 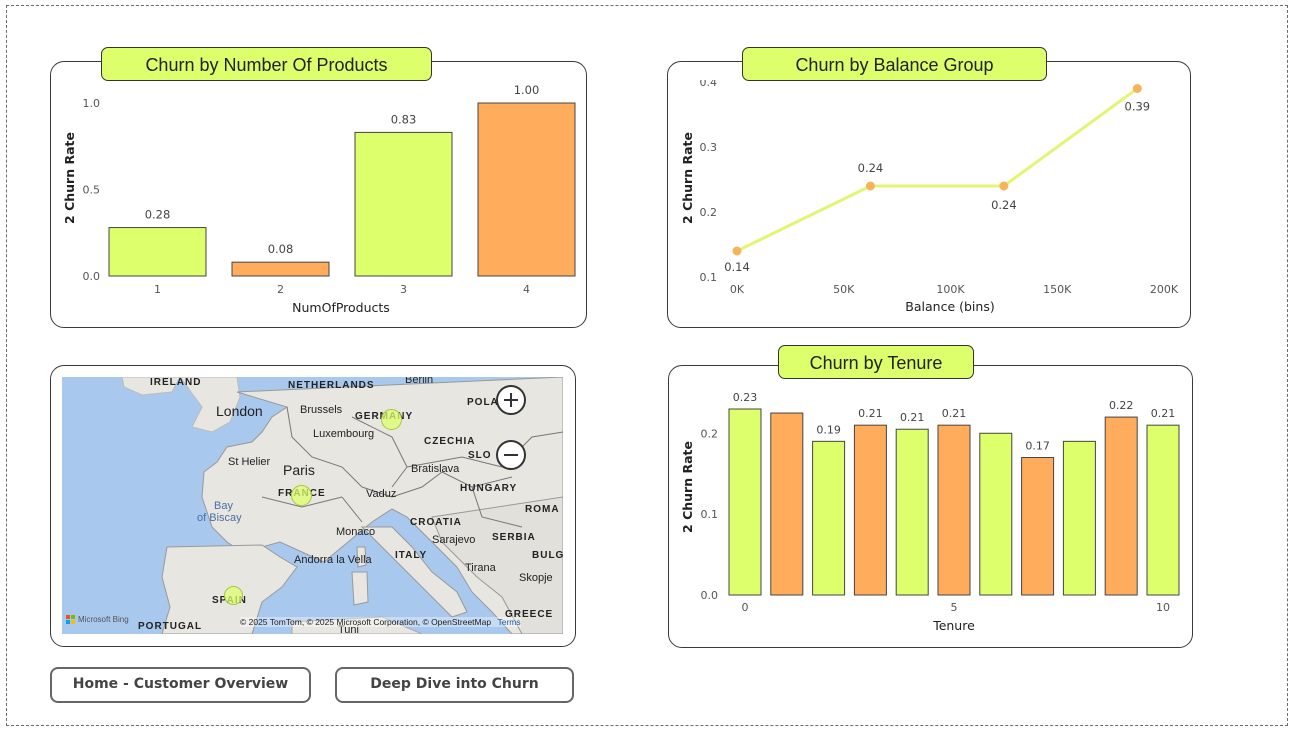 What do you see at coordinates (170, 626) in the screenshot?
I see `map-label-portugal: PORTUGAL` at bounding box center [170, 626].